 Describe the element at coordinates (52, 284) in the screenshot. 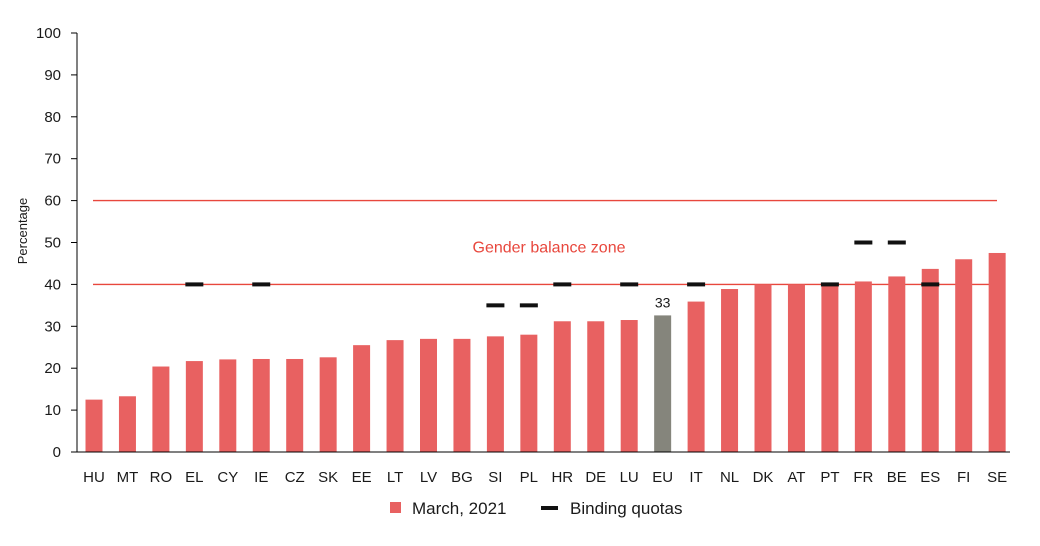

I see `y-tick-label: 40` at that location.